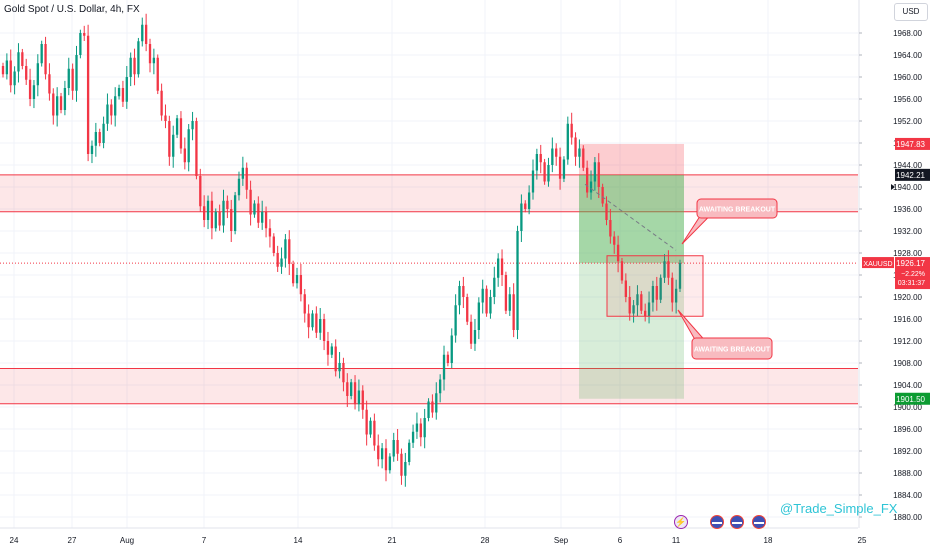 This screenshot has height=550, width=932. Describe the element at coordinates (907, 451) in the screenshot. I see `y-tick-label: 1892.00` at that location.